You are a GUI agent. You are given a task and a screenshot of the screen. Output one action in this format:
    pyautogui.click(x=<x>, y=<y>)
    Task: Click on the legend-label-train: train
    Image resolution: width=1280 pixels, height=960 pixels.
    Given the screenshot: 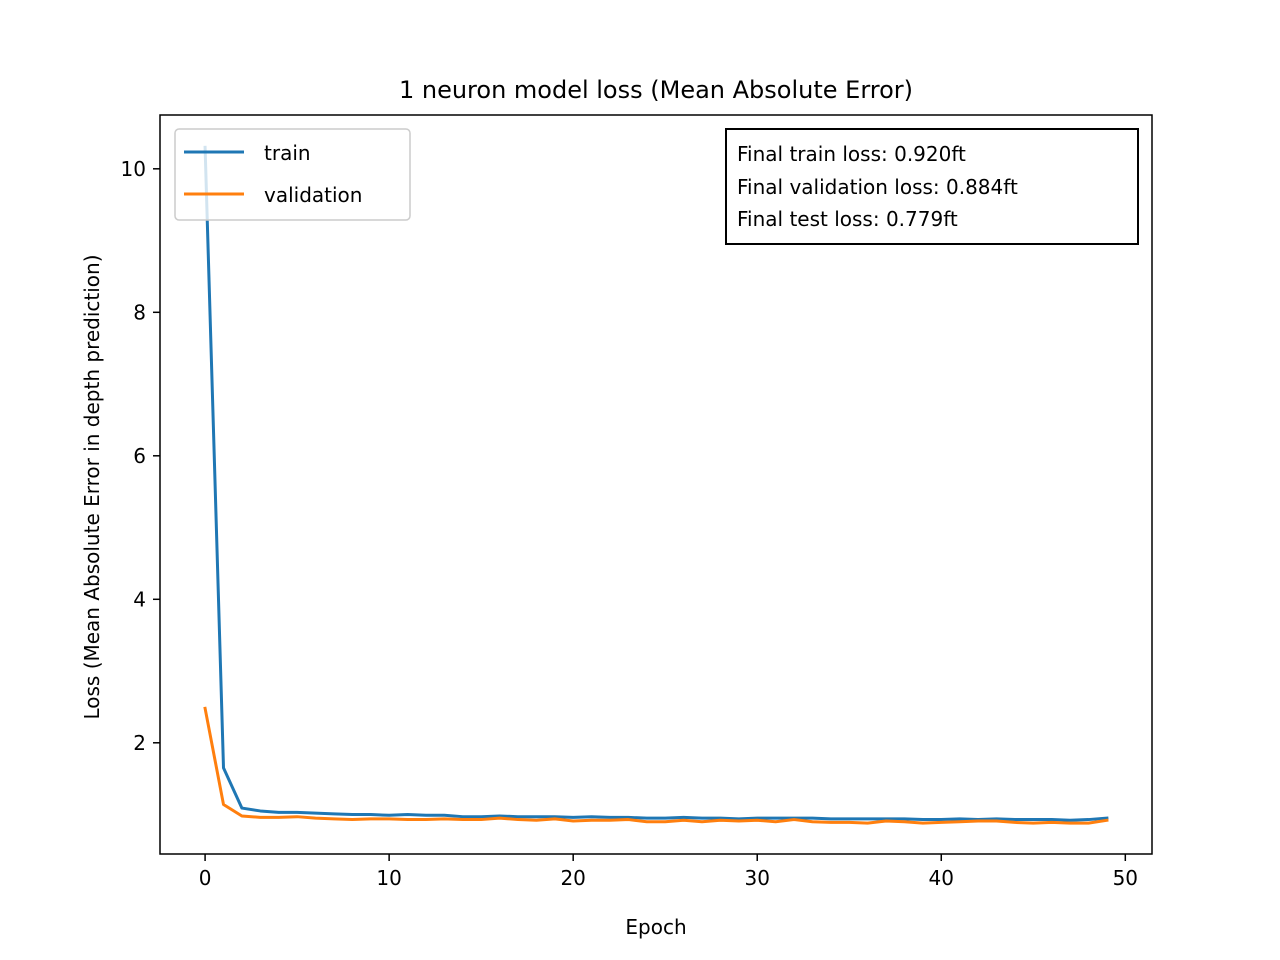 What is the action you would take?
    pyautogui.click(x=287, y=153)
    